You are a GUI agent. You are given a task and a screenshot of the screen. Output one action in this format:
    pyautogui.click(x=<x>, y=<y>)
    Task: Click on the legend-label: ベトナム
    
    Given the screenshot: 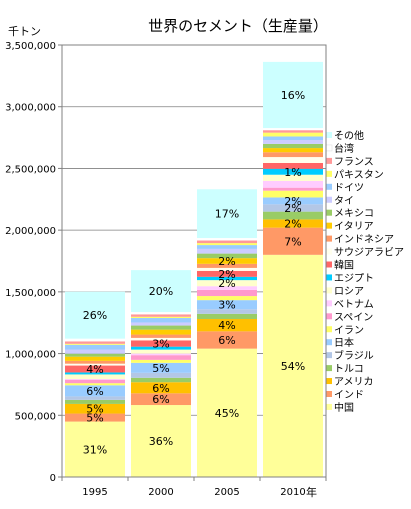 What is the action you would take?
    pyautogui.click(x=354, y=304)
    